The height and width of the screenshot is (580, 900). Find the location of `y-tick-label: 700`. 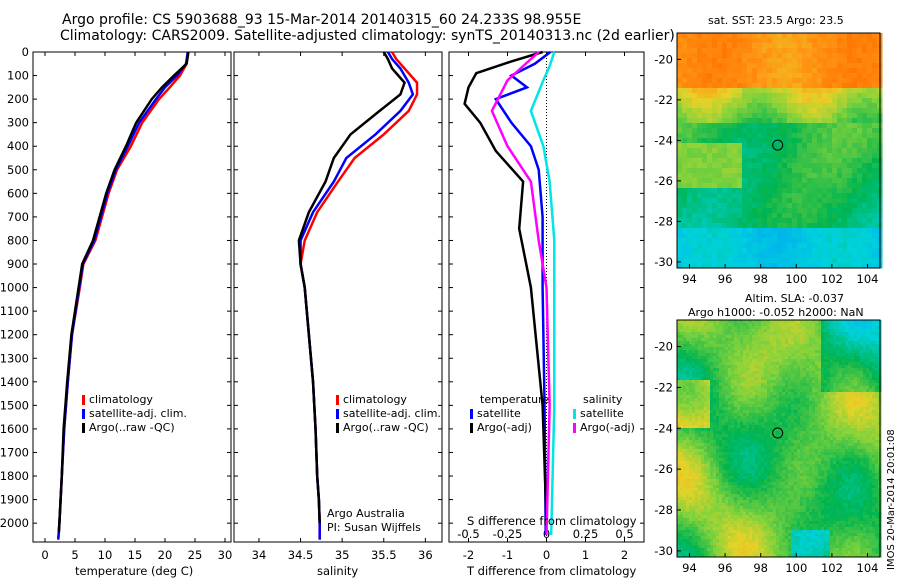

y-tick-label: 700 is located at coordinates (18, 217).